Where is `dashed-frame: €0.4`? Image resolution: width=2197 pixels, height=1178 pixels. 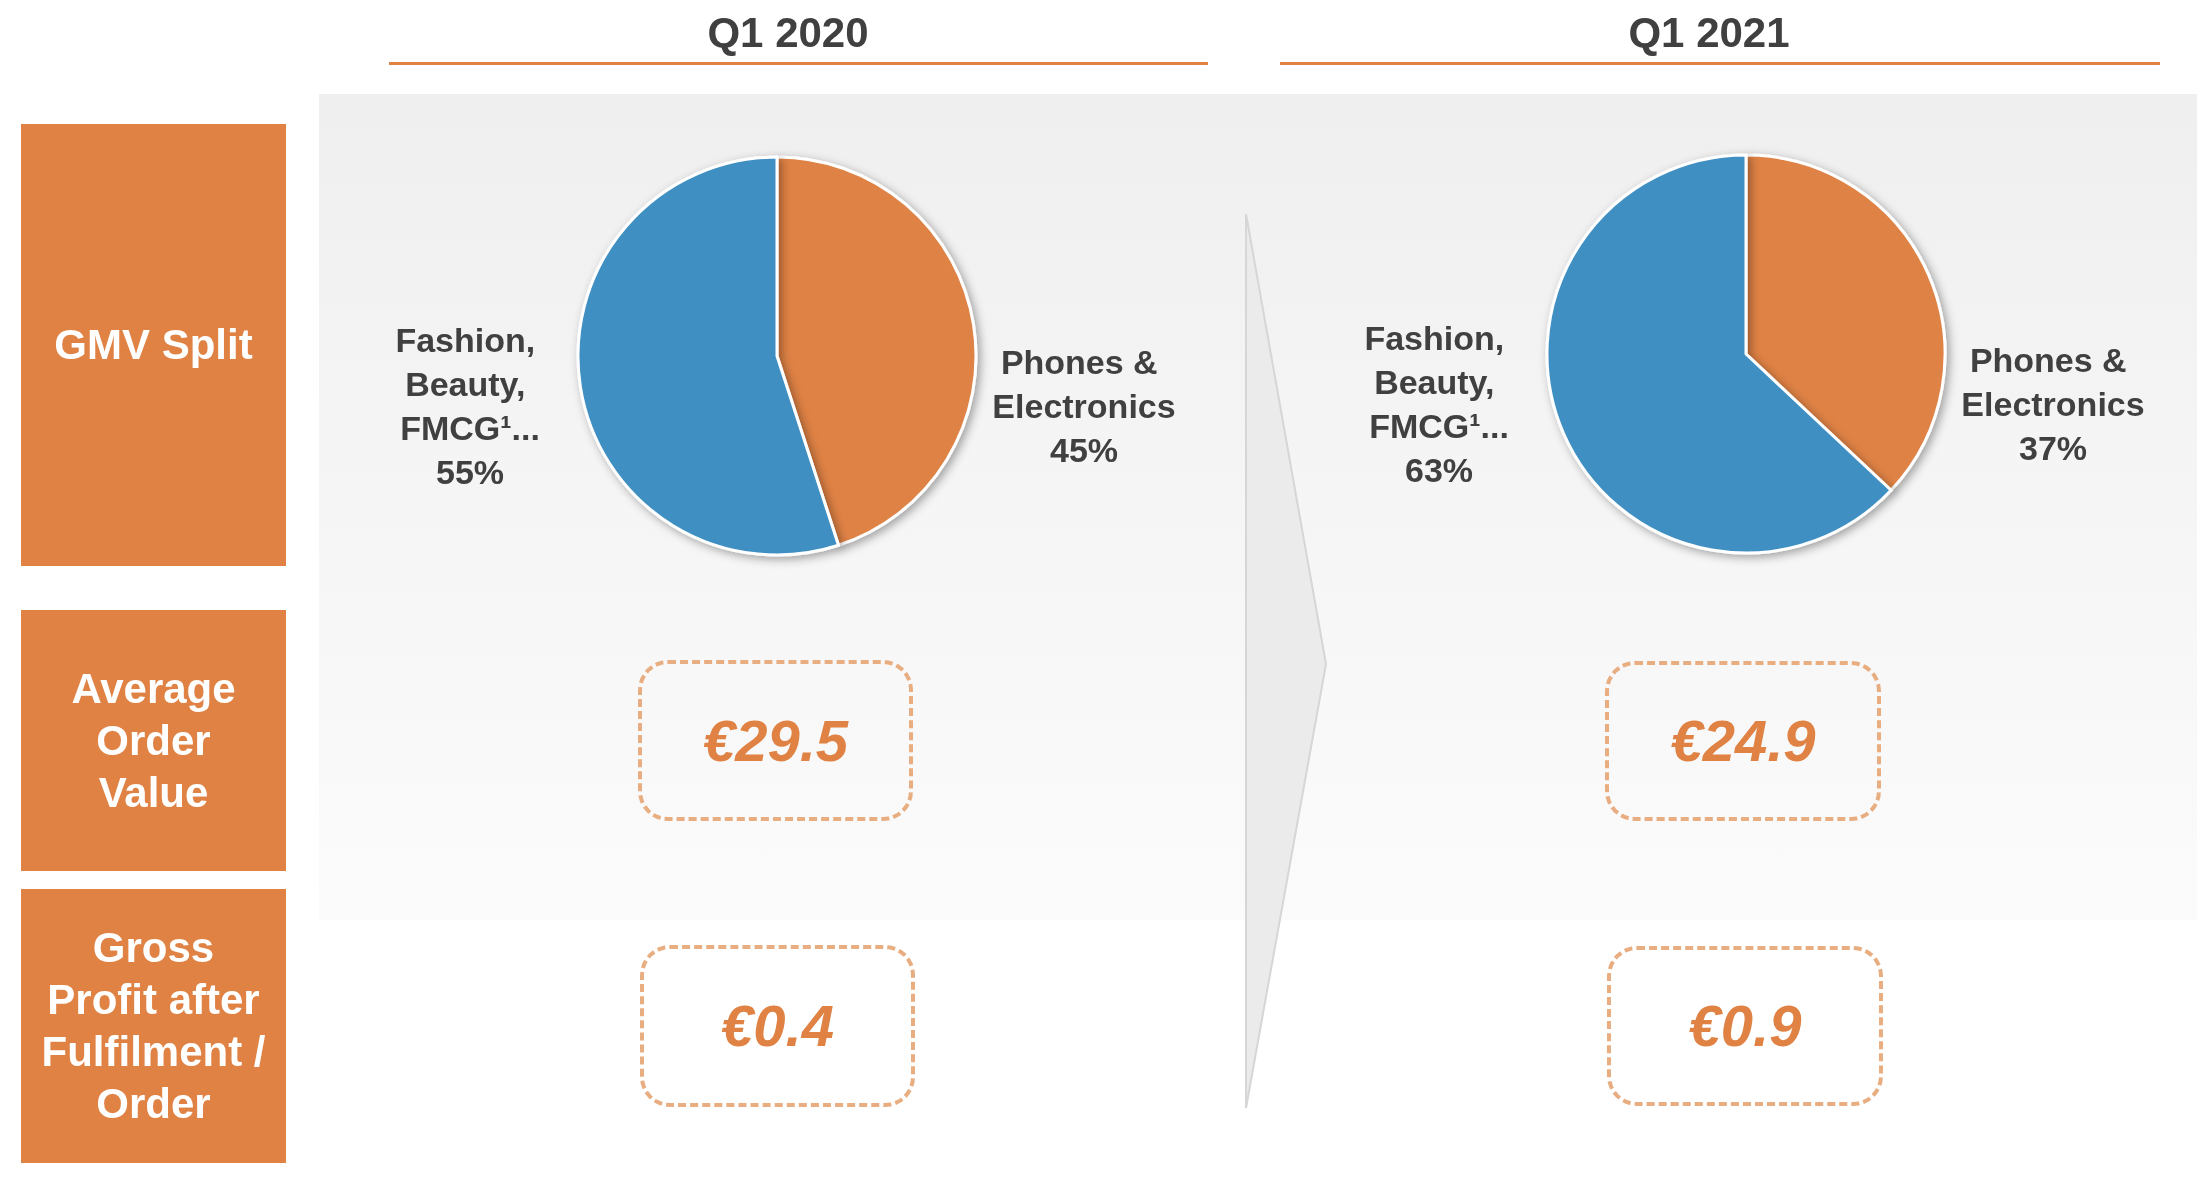
dashed-frame: €0.4 is located at coordinates (777, 1026).